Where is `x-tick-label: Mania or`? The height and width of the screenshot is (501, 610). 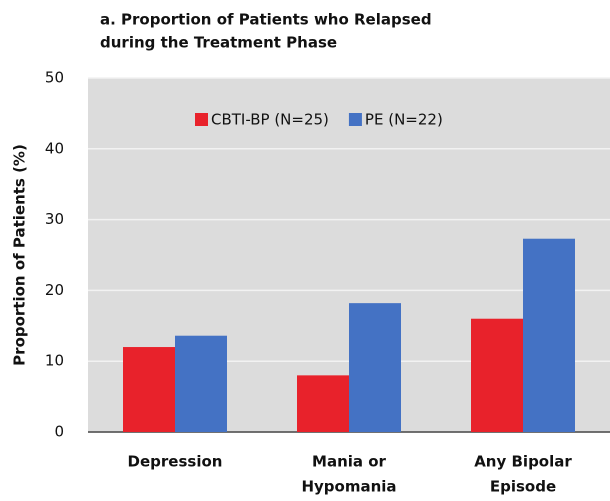 x-tick-label: Mania or is located at coordinates (349, 462).